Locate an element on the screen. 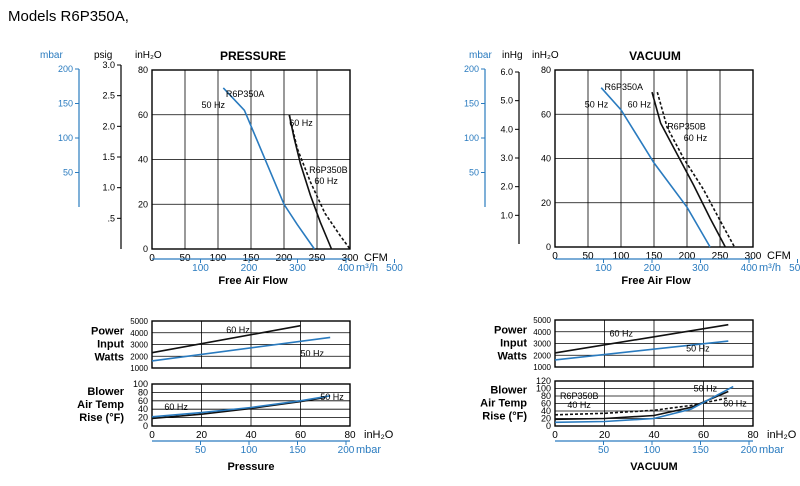  x-tick-label: 20 is located at coordinates (605, 435).